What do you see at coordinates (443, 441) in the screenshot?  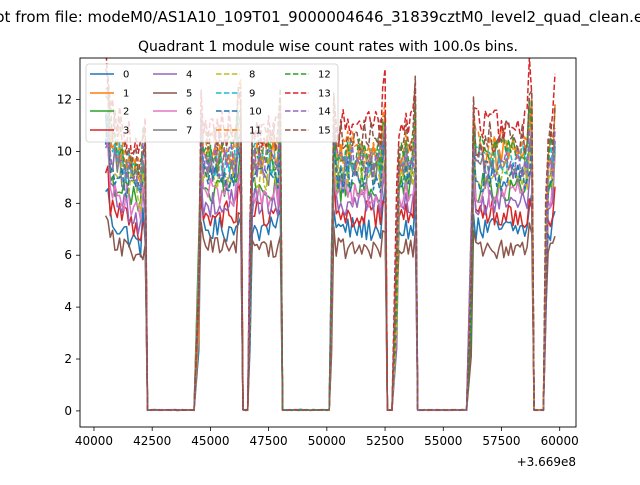 I see `x-tick-label: 55000` at bounding box center [443, 441].